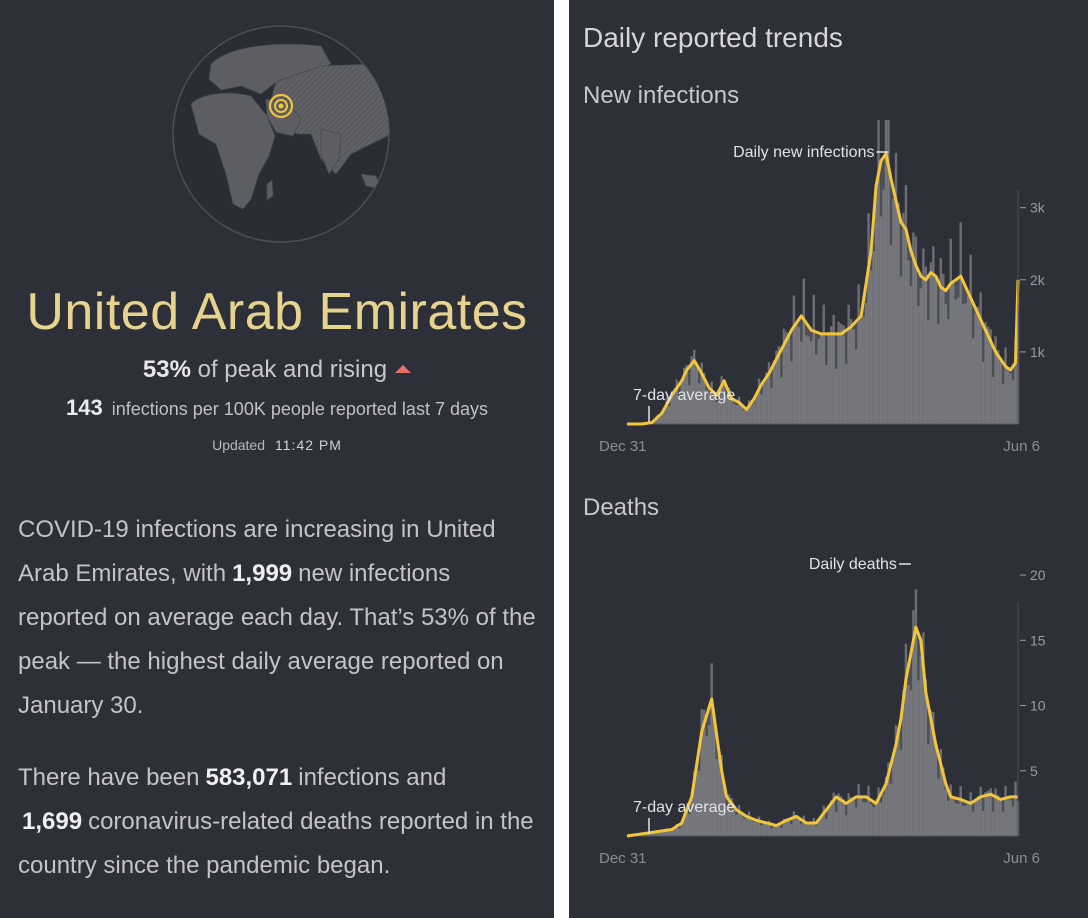 The width and height of the screenshot is (1088, 918). Describe the element at coordinates (52, 821) in the screenshot. I see `para2-deaths: 1,699` at that location.